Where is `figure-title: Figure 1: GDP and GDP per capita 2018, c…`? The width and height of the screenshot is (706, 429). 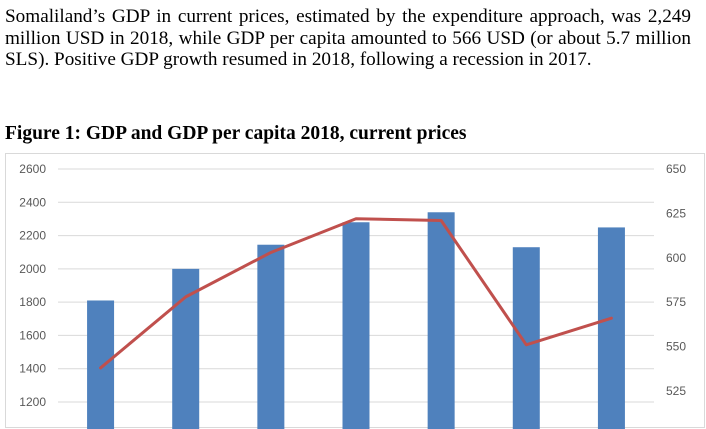 figure-title: Figure 1: GDP and GDP per capita 2018, c… is located at coordinates (236, 133).